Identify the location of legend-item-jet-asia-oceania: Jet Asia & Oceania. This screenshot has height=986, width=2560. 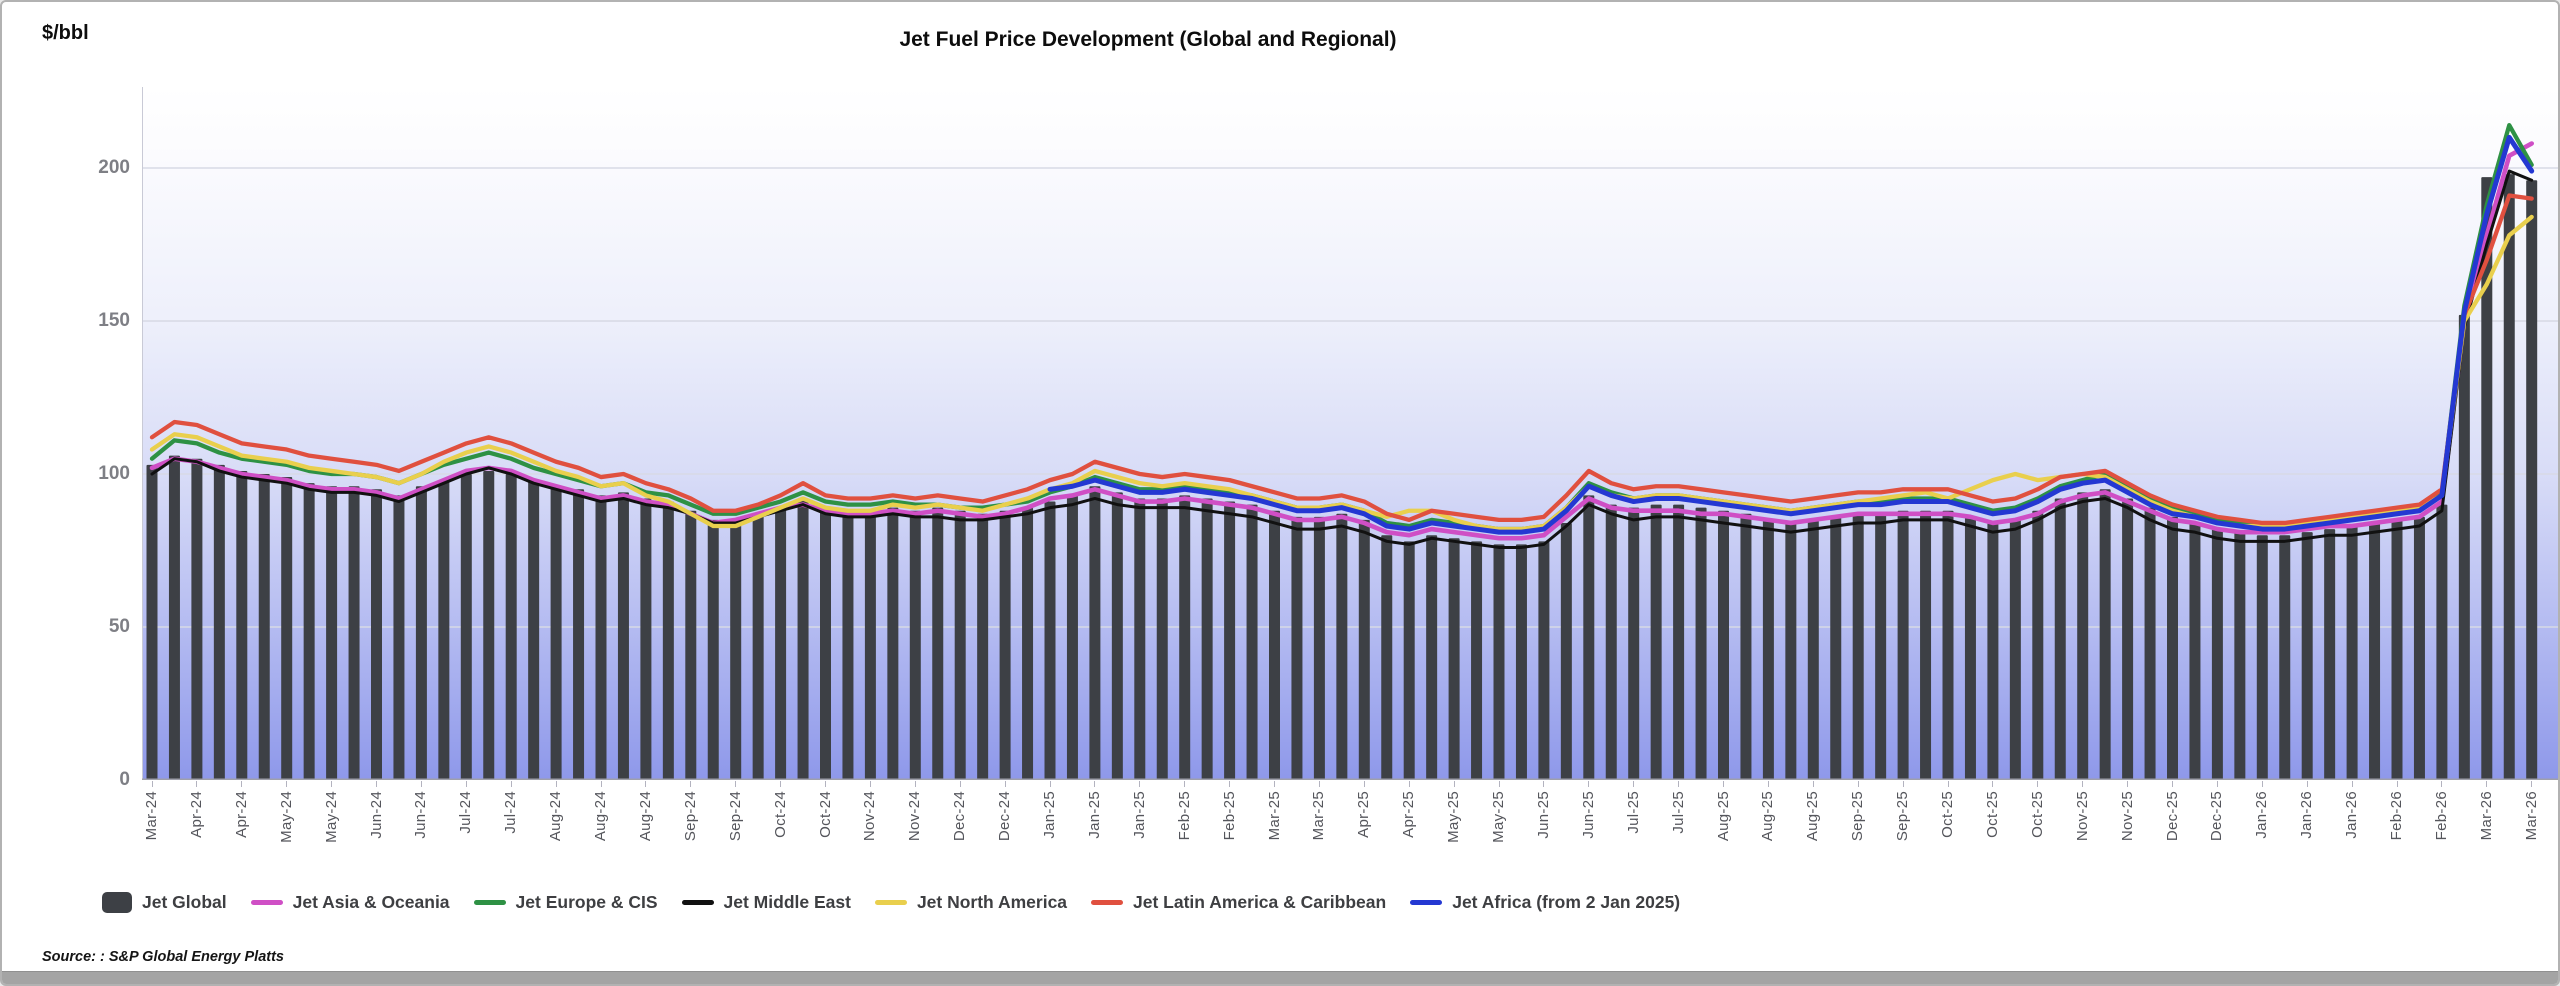
(350, 902).